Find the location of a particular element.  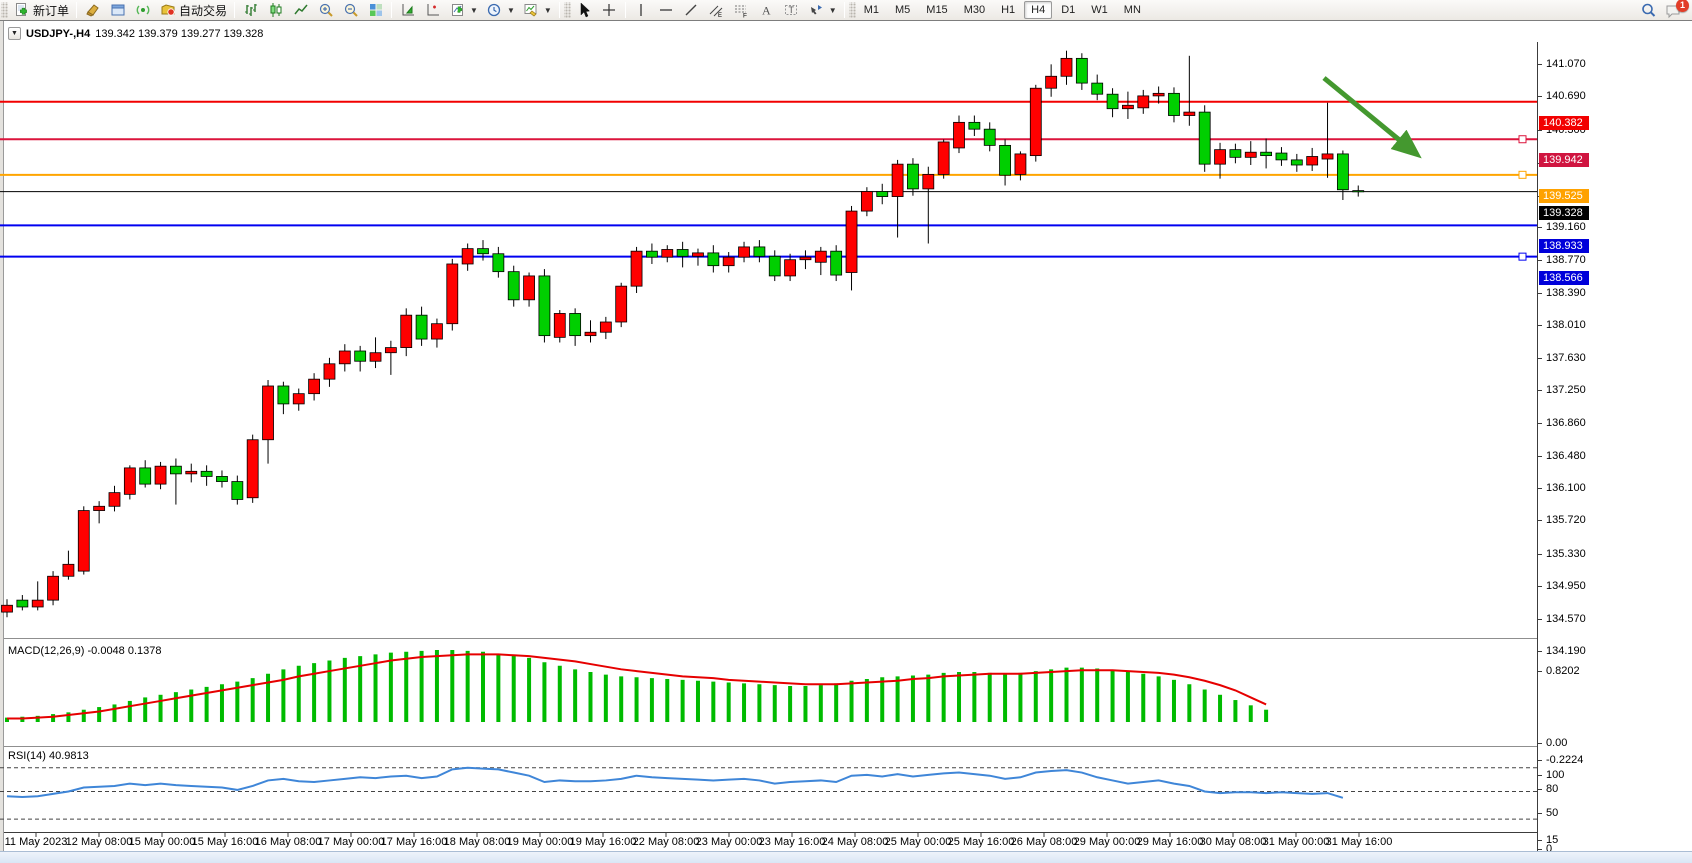

price-tick: 138.390 is located at coordinates (1562, 293).